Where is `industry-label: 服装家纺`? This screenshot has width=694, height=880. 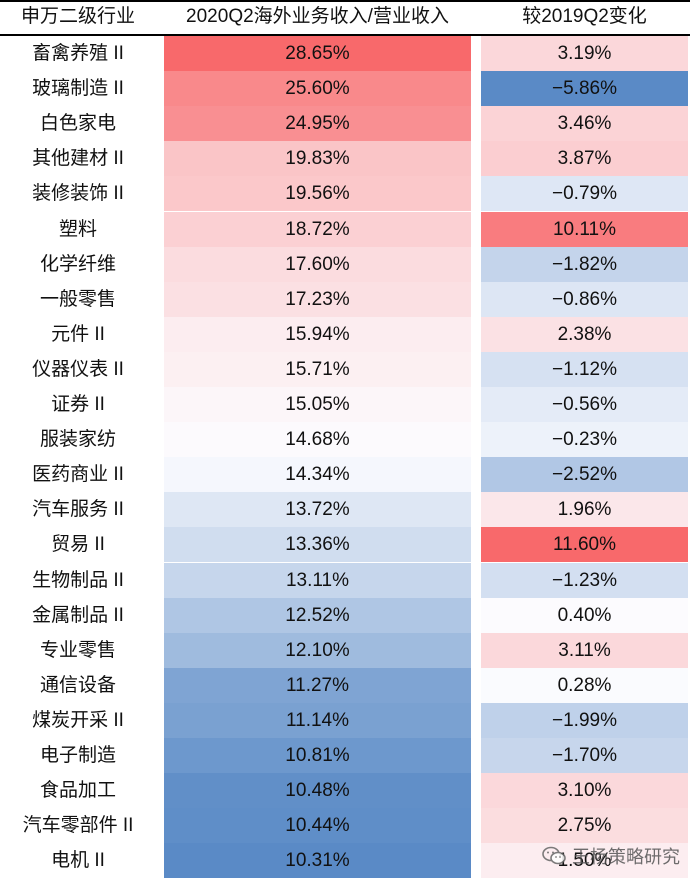
industry-label: 服装家纺 is located at coordinates (78, 440).